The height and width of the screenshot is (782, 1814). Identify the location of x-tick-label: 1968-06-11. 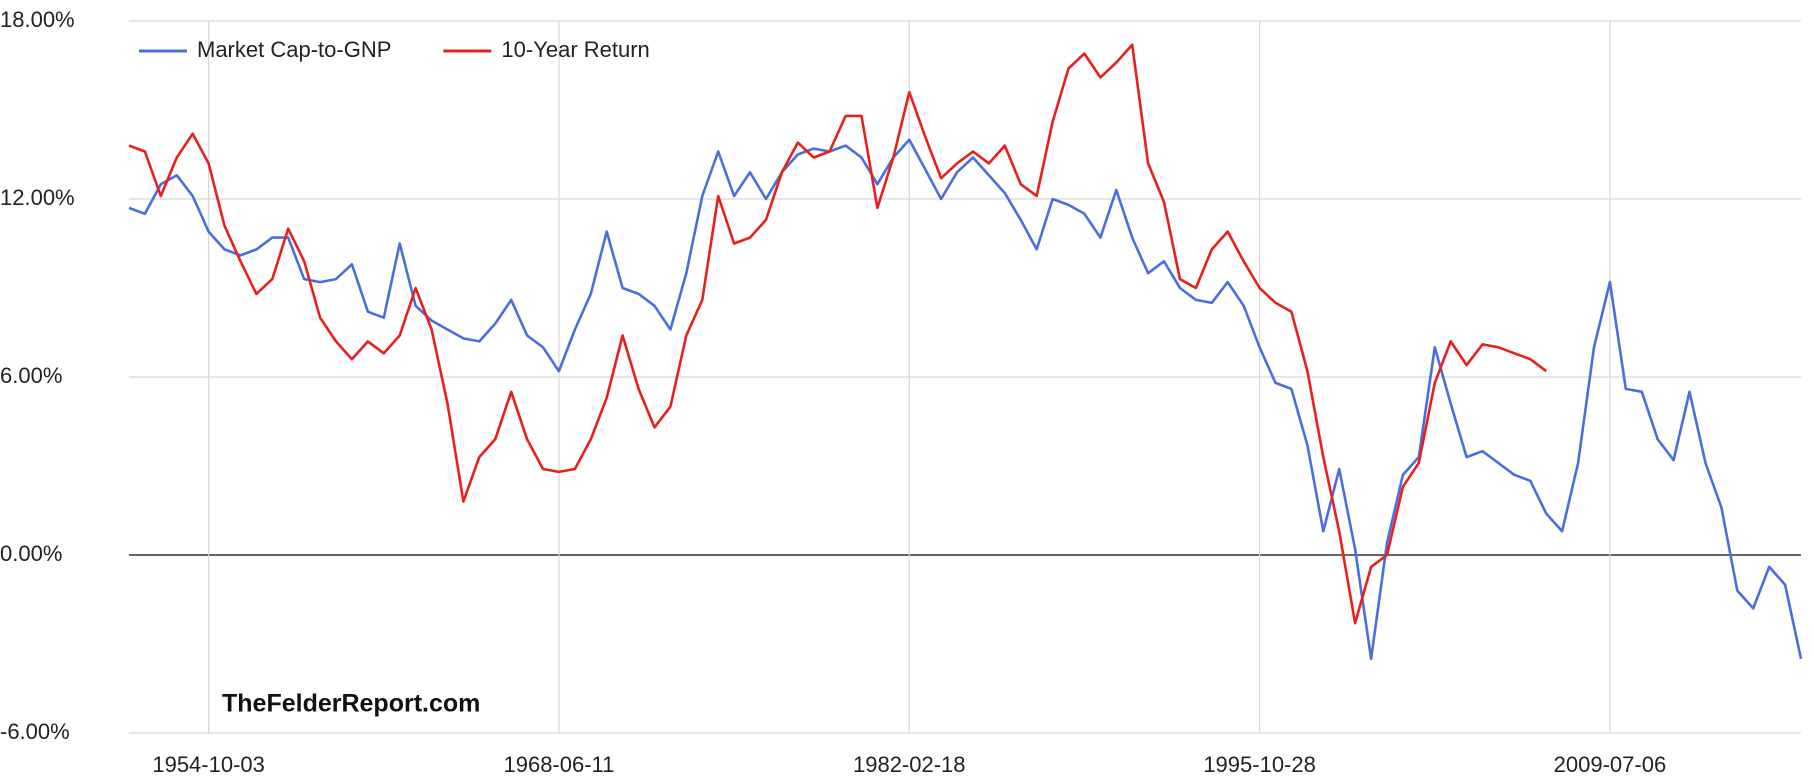
(558, 764).